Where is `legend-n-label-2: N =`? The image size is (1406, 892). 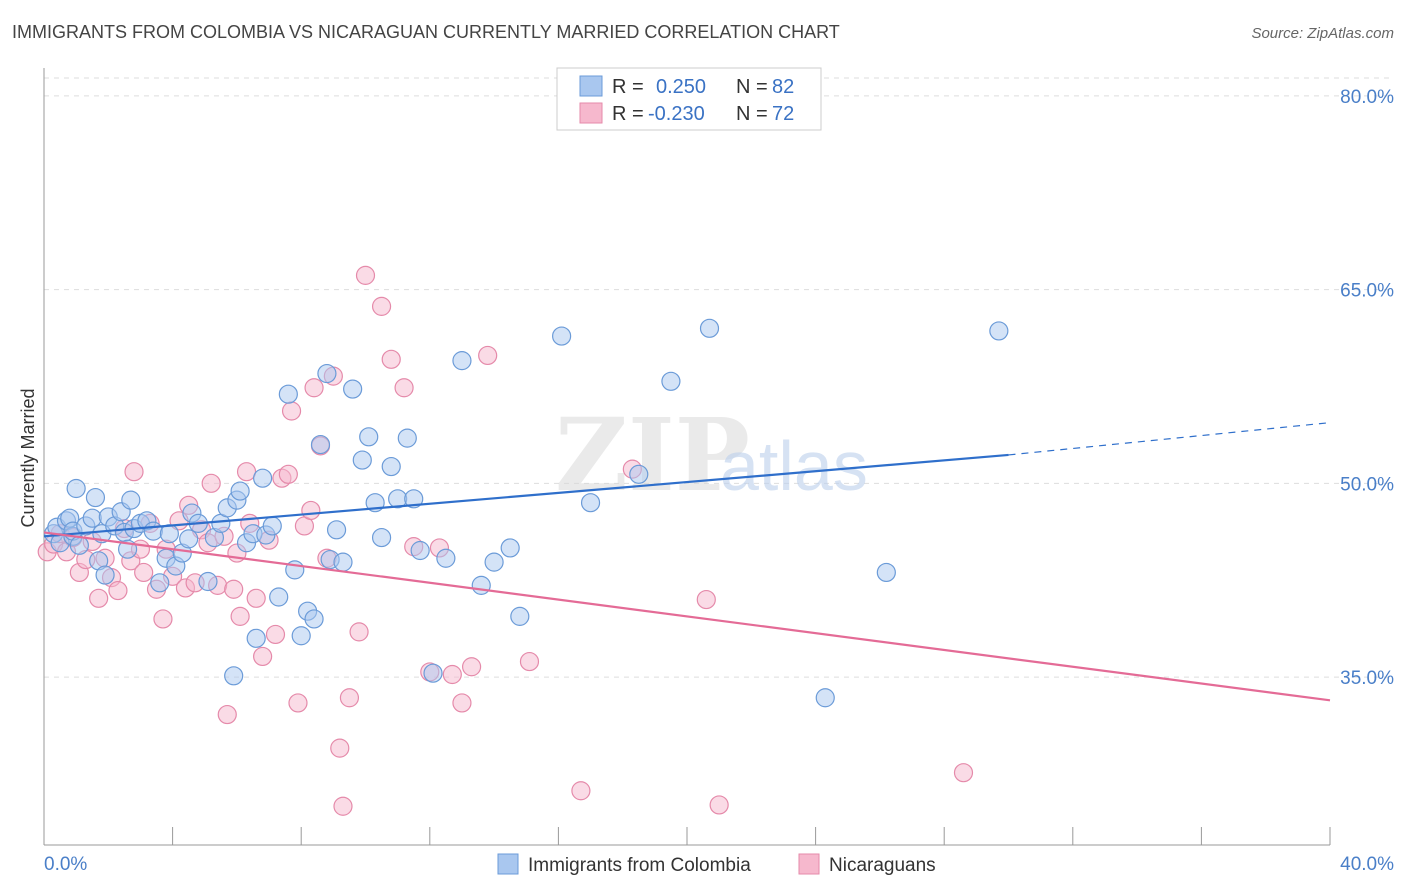 legend-n-label-2: N = is located at coordinates (752, 114).